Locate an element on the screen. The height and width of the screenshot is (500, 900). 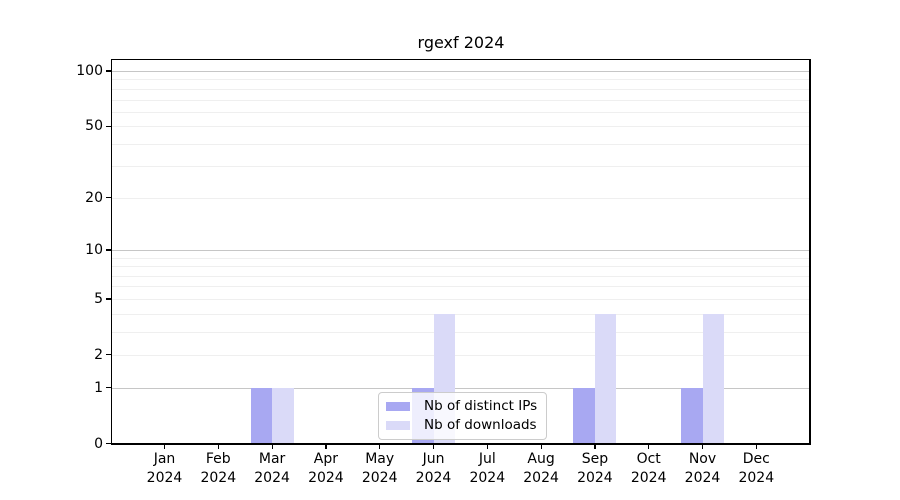
top-border-line is located at coordinates (460, 60).